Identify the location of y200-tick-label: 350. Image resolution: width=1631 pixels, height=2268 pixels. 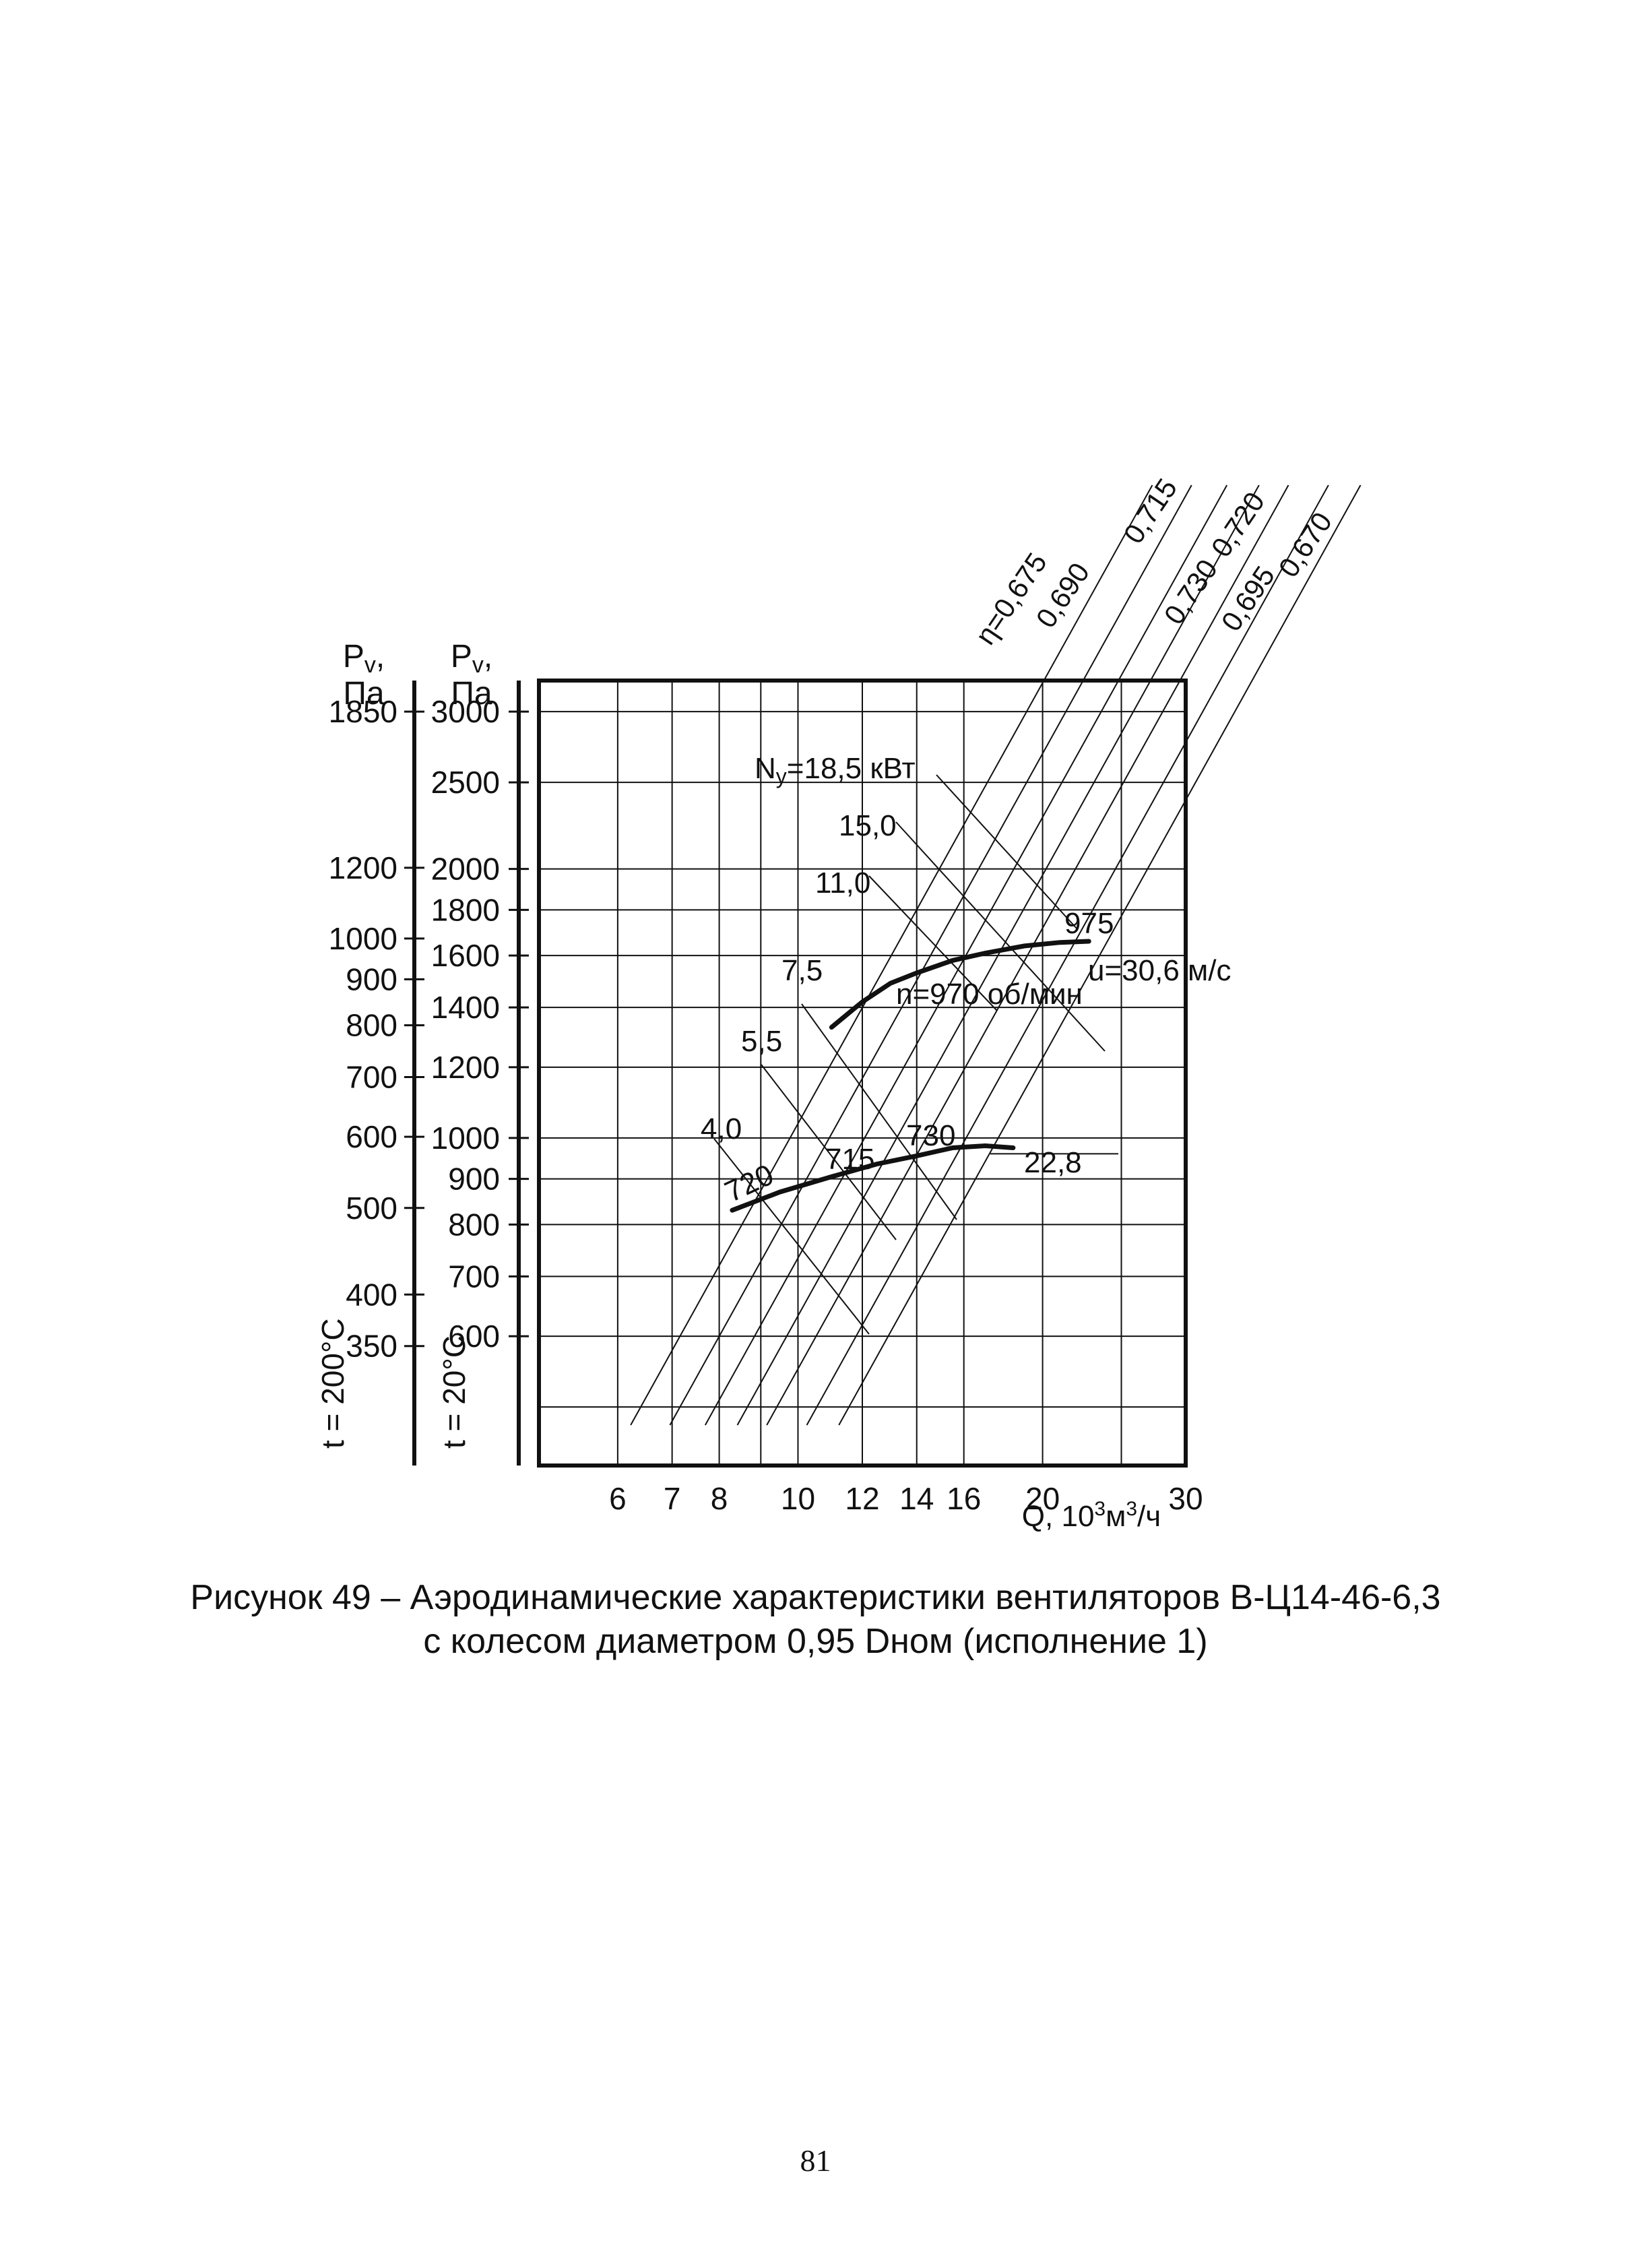
(371, 1346).